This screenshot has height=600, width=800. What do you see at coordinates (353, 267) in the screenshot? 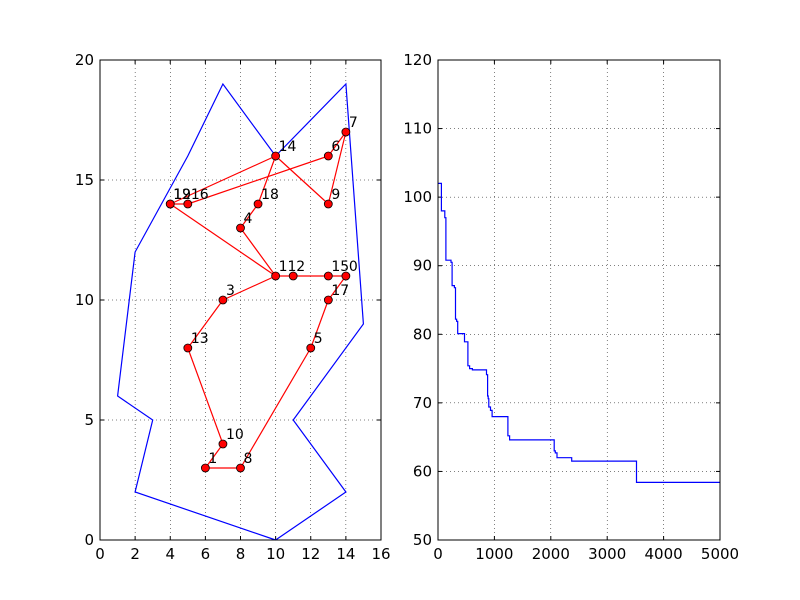
I see `city-label: 0` at bounding box center [353, 267].